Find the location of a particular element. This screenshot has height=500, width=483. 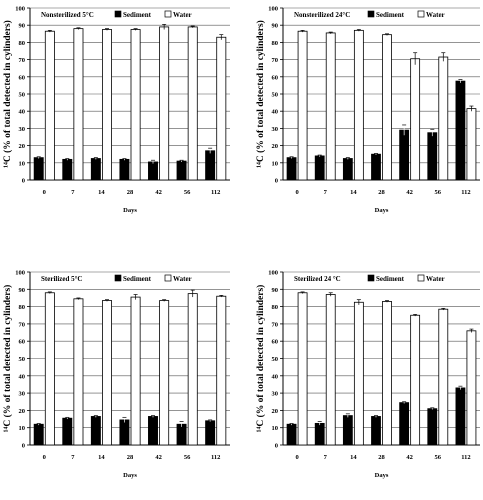

panel-title: Sterilized 24 °C is located at coordinates (317, 279).